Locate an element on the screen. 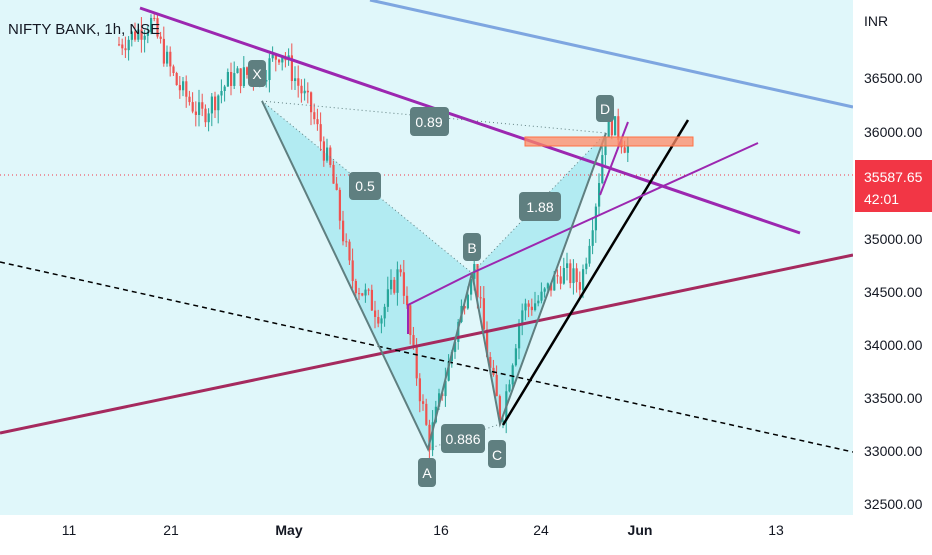  trendline-black is located at coordinates (595, 272).